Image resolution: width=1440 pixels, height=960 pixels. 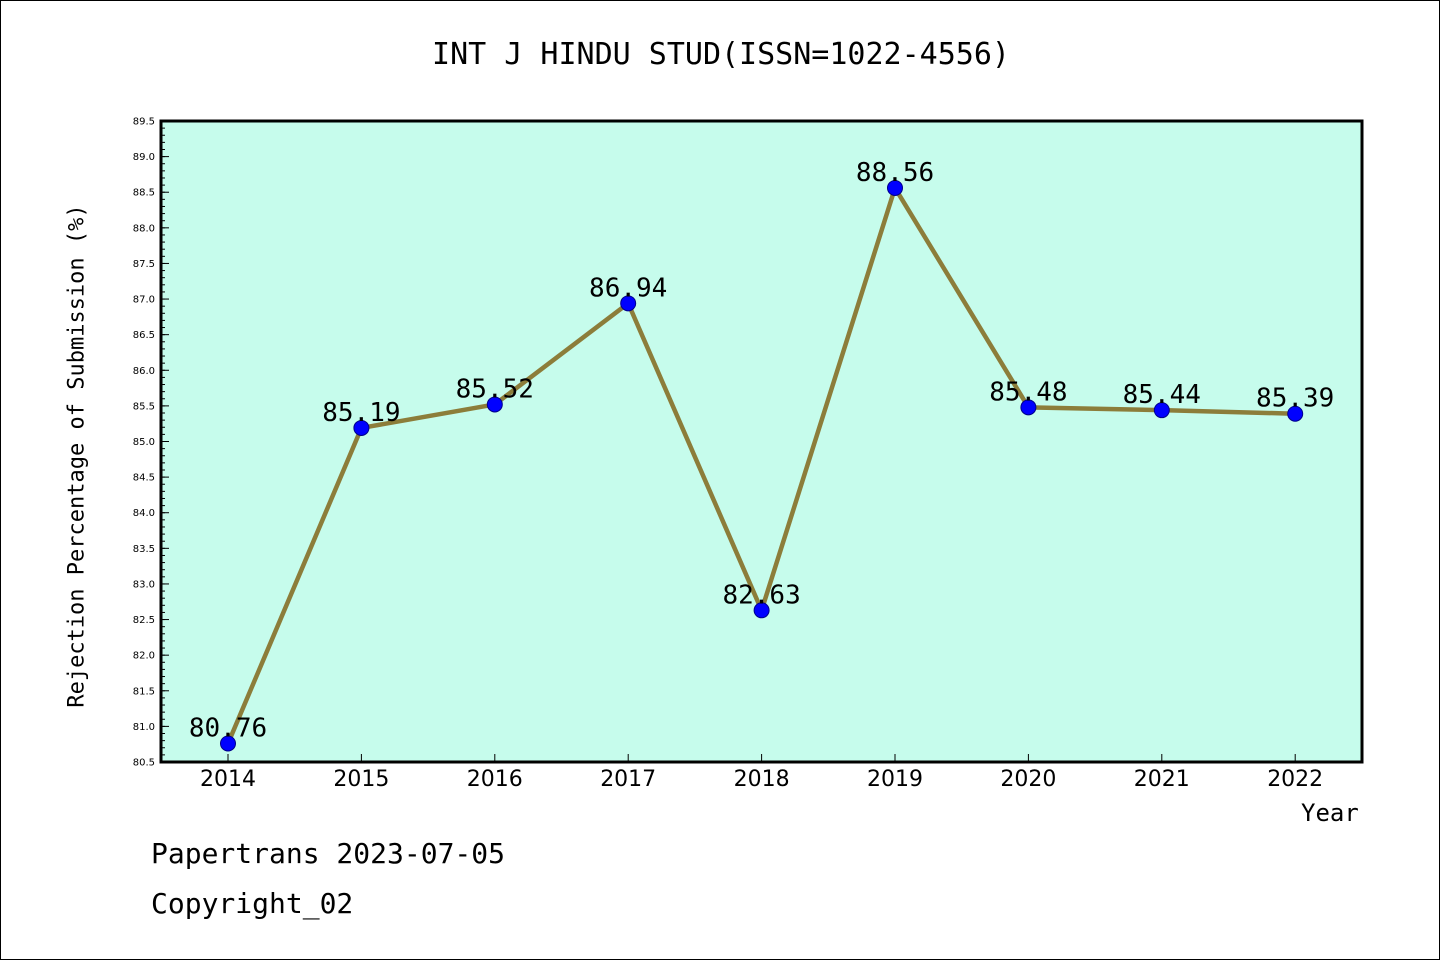 What do you see at coordinates (1162, 395) in the screenshot?
I see `data-label: 85.44` at bounding box center [1162, 395].